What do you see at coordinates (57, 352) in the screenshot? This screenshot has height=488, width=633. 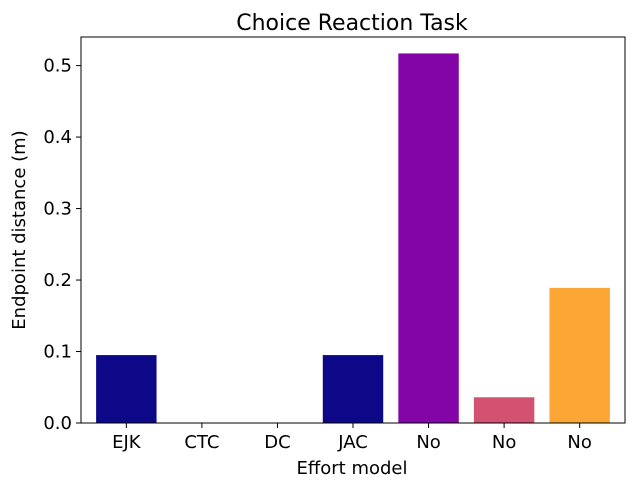 I see `y-tick-label-1: 0.1` at bounding box center [57, 352].